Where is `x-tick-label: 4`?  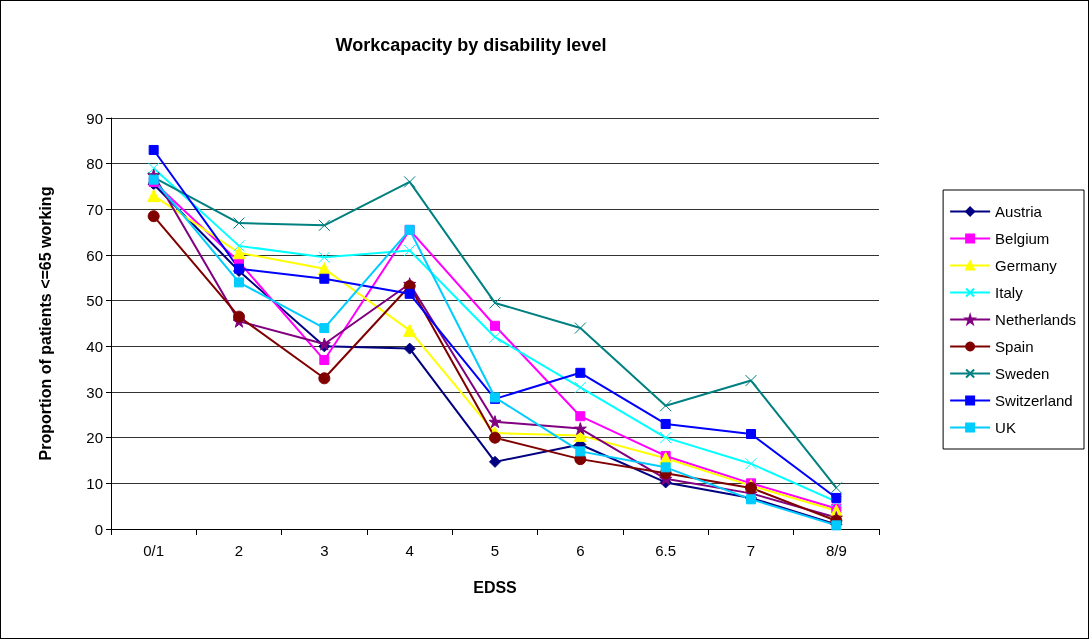
x-tick-label: 4 is located at coordinates (409, 550).